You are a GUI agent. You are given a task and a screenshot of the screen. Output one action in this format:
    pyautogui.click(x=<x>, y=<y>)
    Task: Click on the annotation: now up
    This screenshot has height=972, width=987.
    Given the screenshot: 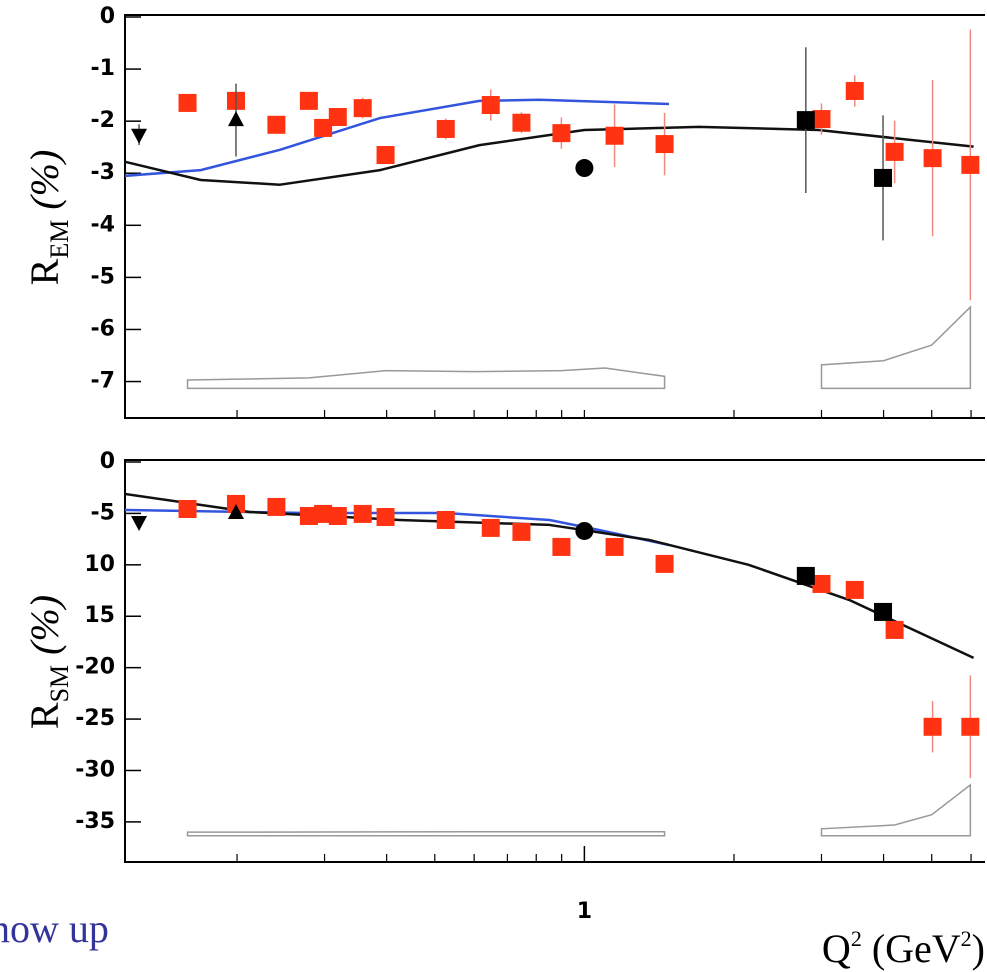 What is the action you would take?
    pyautogui.click(x=54, y=928)
    